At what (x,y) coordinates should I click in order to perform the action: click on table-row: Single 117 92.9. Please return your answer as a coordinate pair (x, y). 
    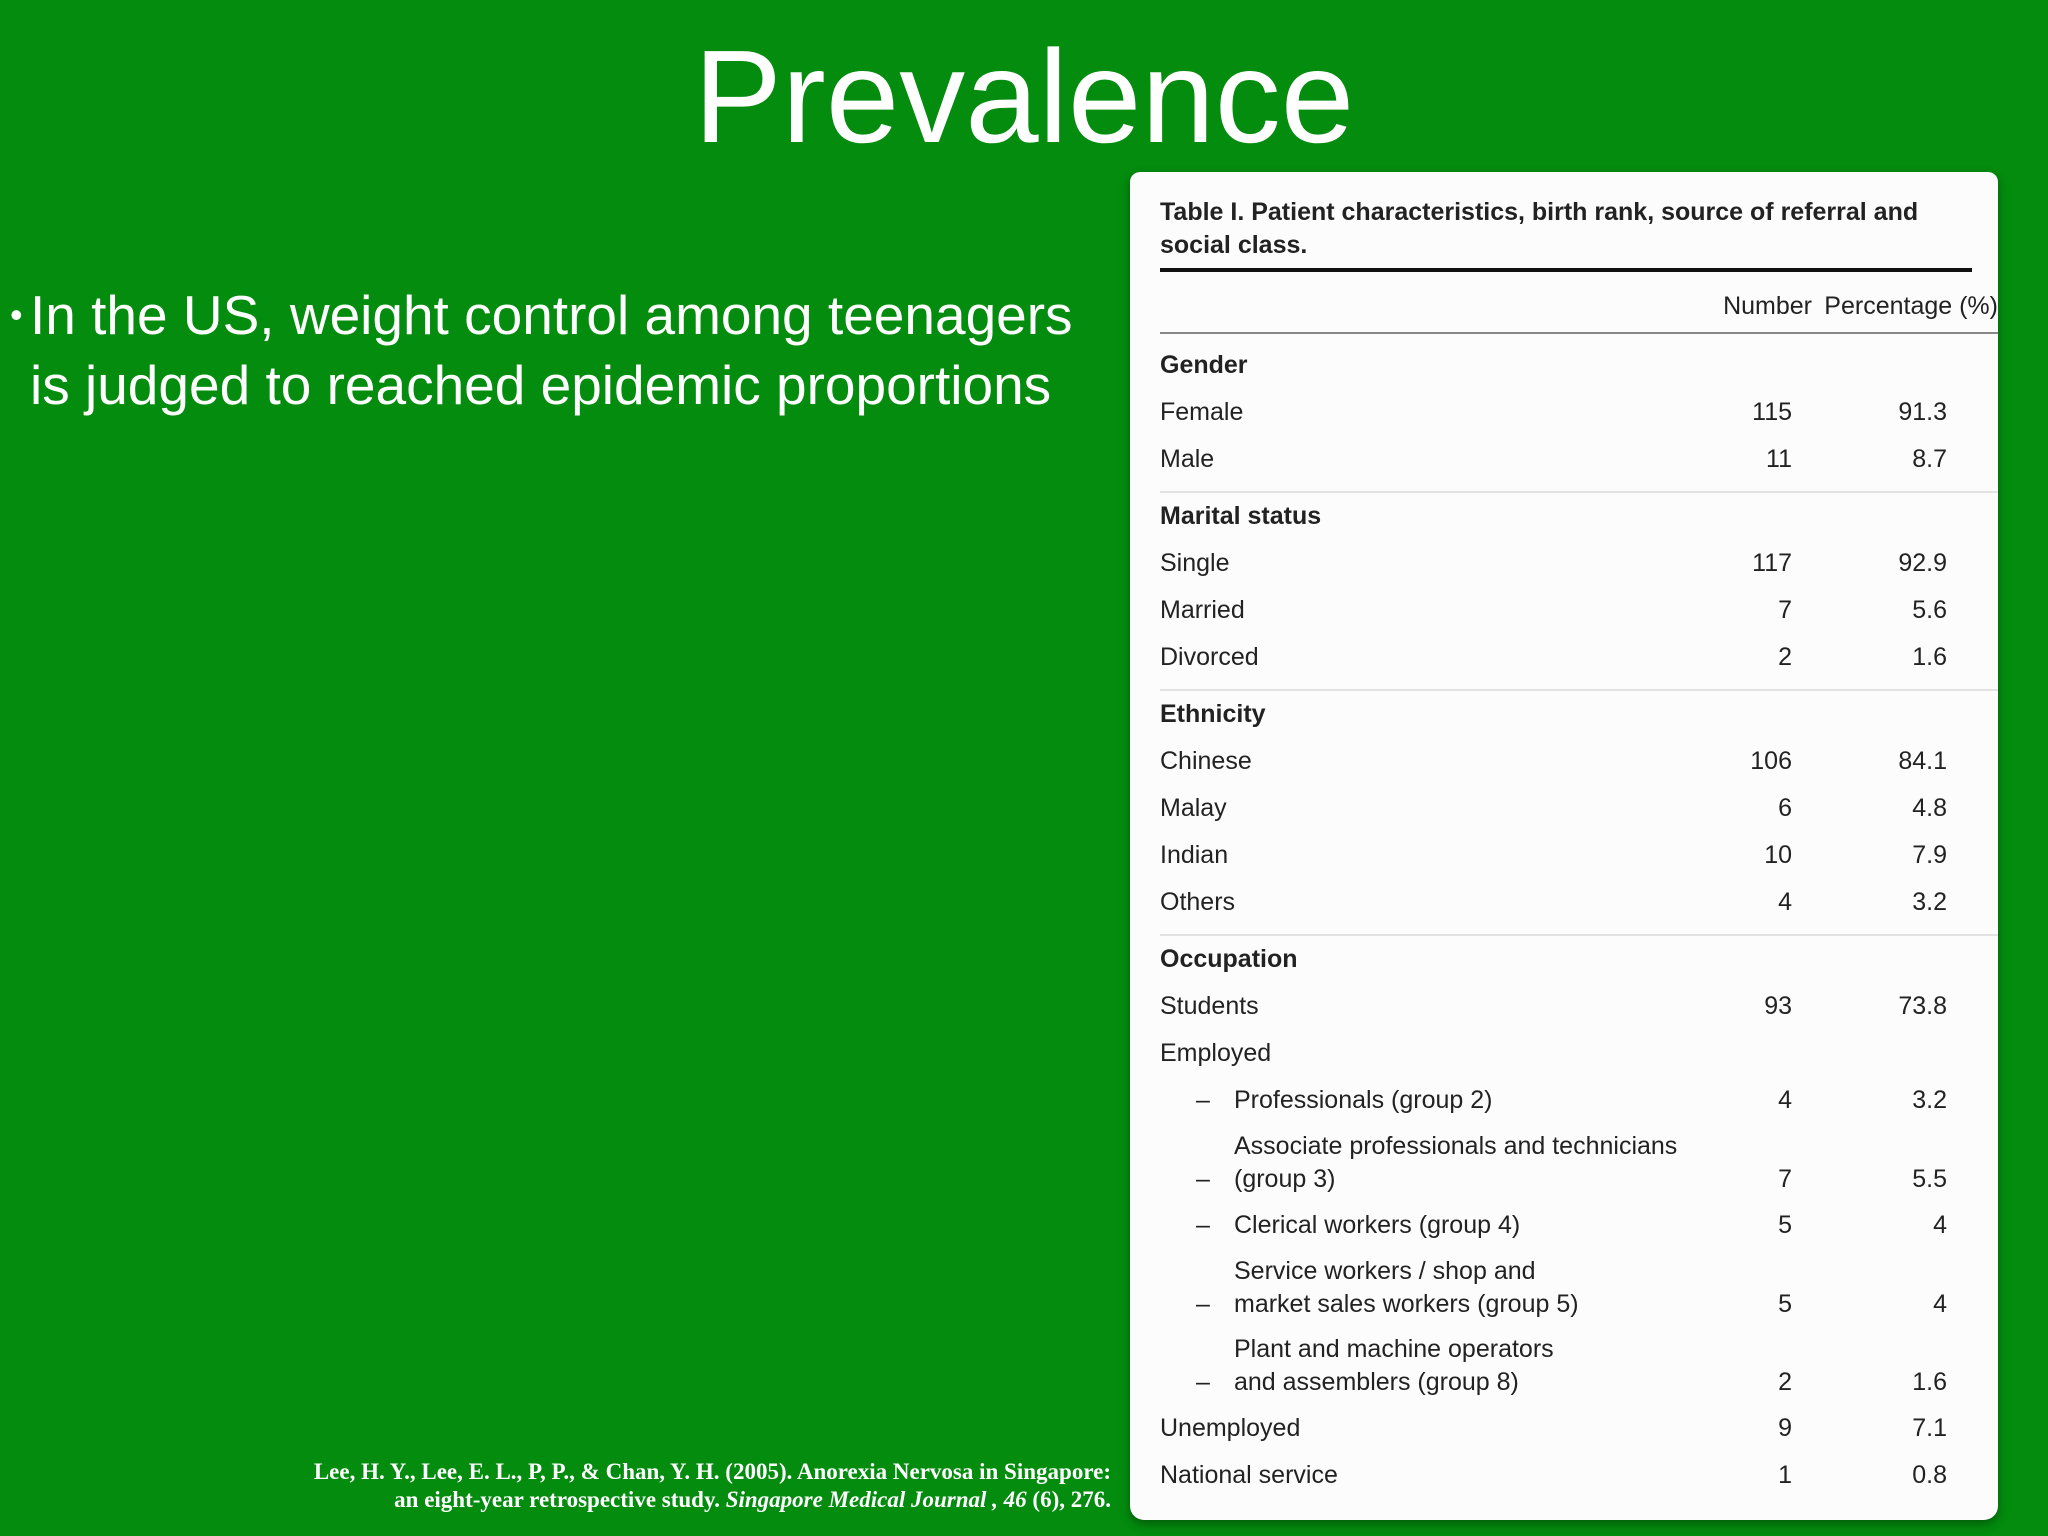
    Looking at the image, I should click on (1579, 563).